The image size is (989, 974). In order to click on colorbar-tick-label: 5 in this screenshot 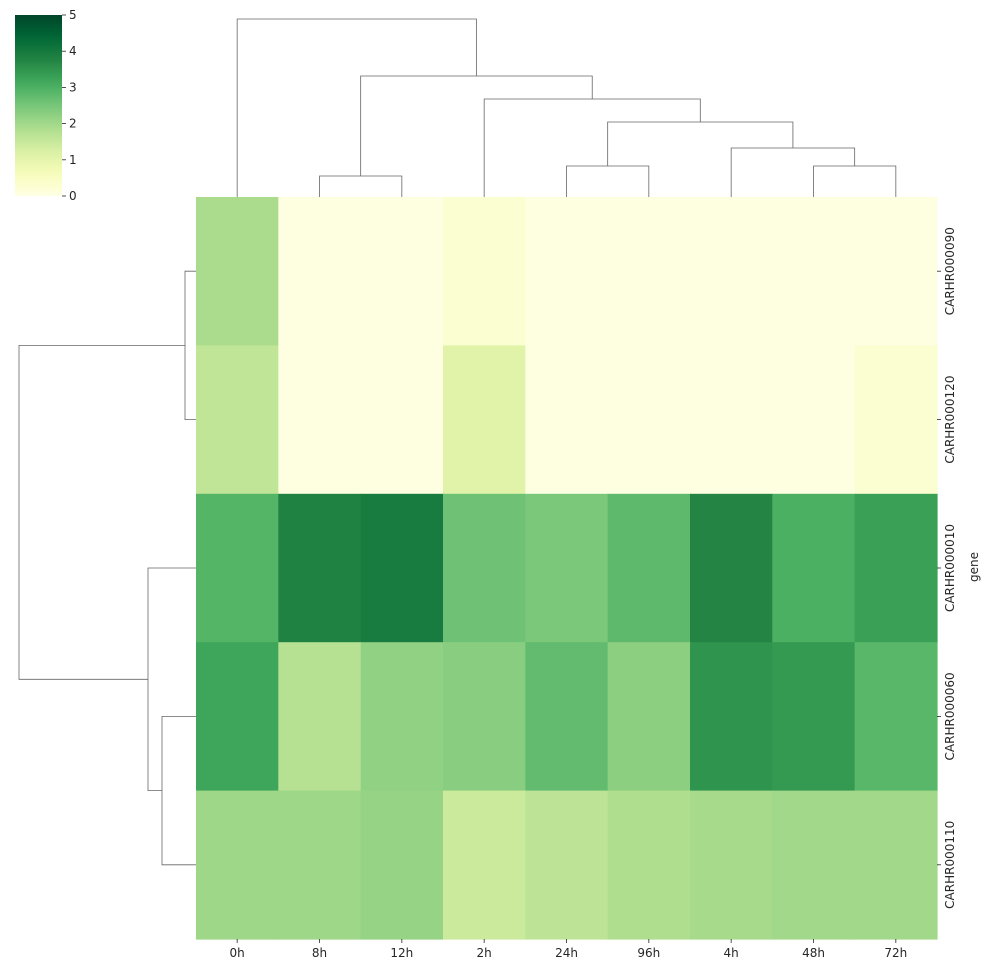, I will do `click(73, 15)`.